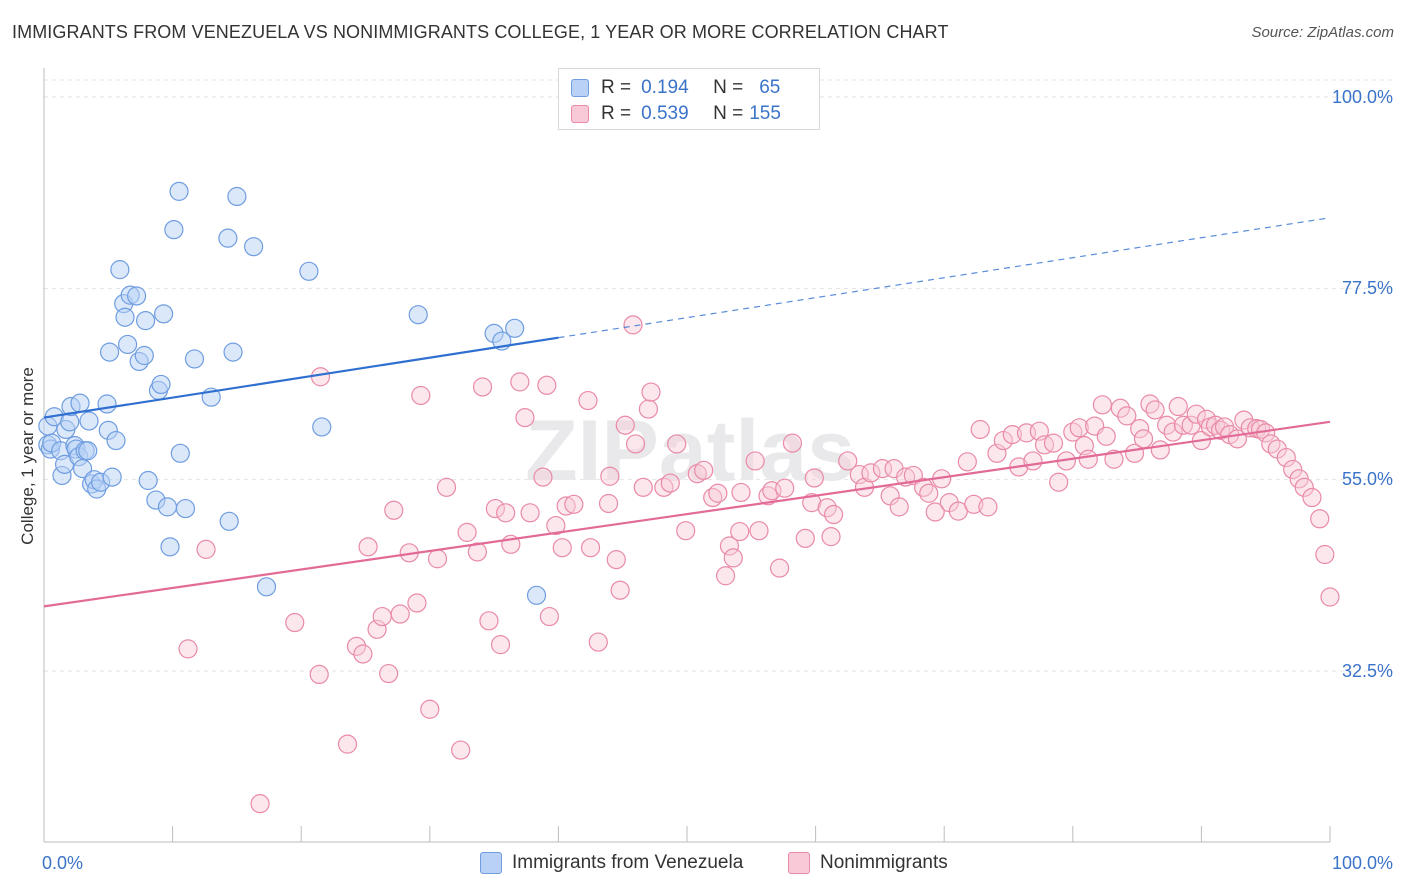 The height and width of the screenshot is (892, 1406). What do you see at coordinates (1362, 863) in the screenshot?
I see `x-tick-100: 100.0%` at bounding box center [1362, 863].